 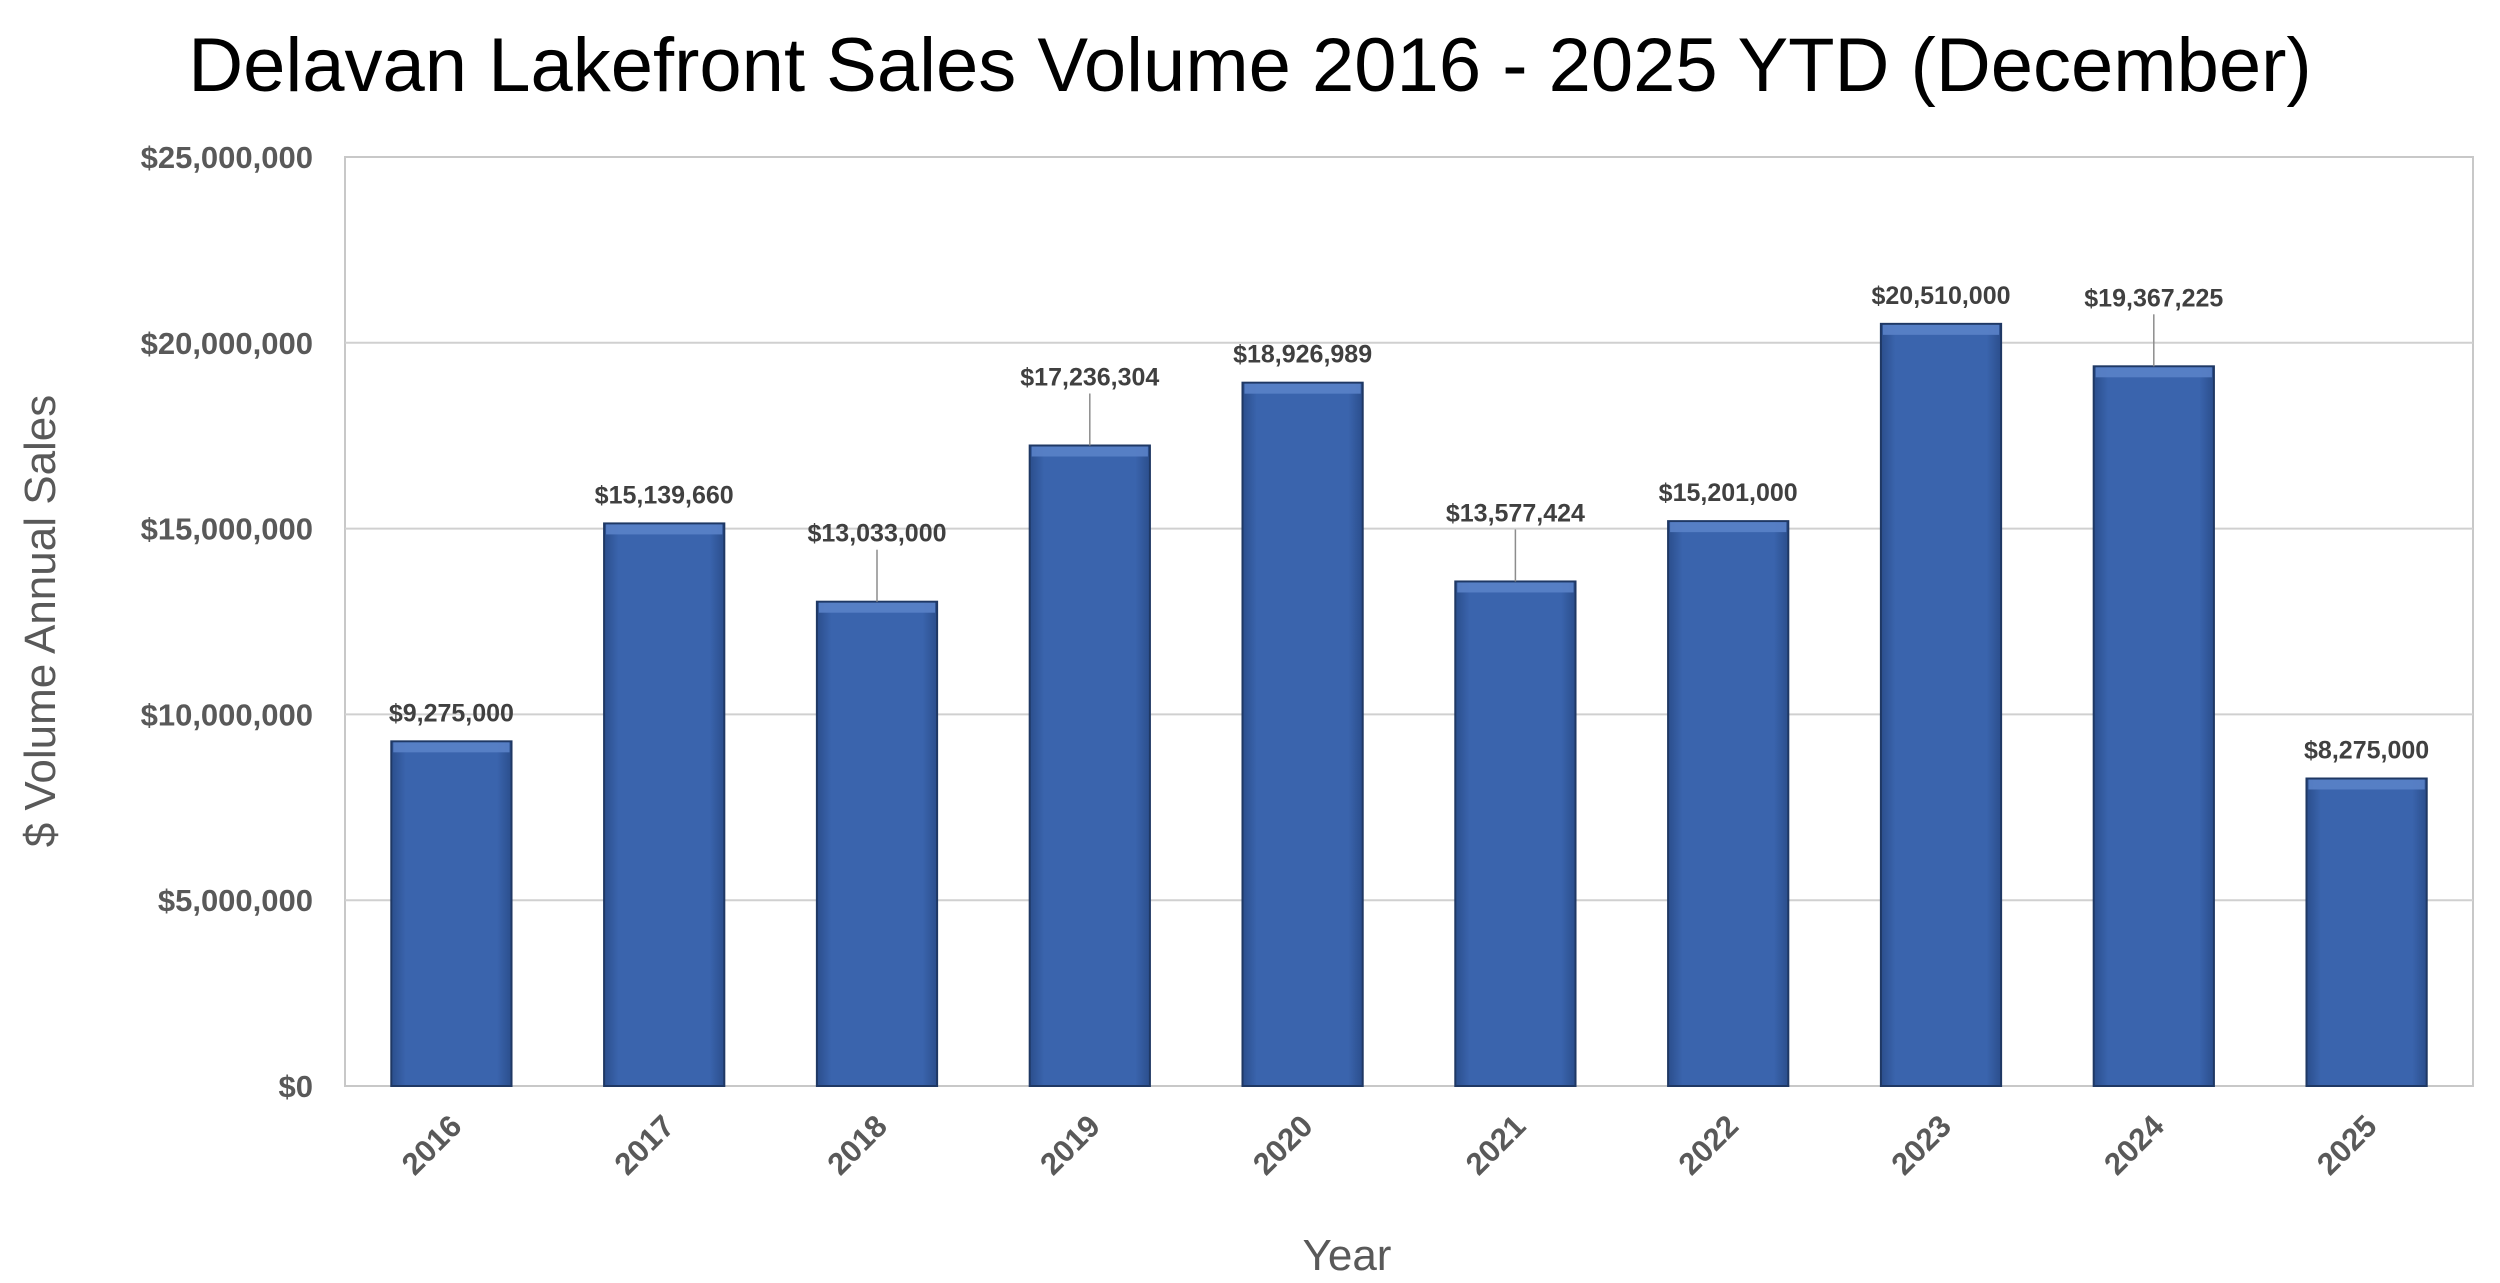 I want to click on data-label: $13,033,000, so click(x=876, y=534).